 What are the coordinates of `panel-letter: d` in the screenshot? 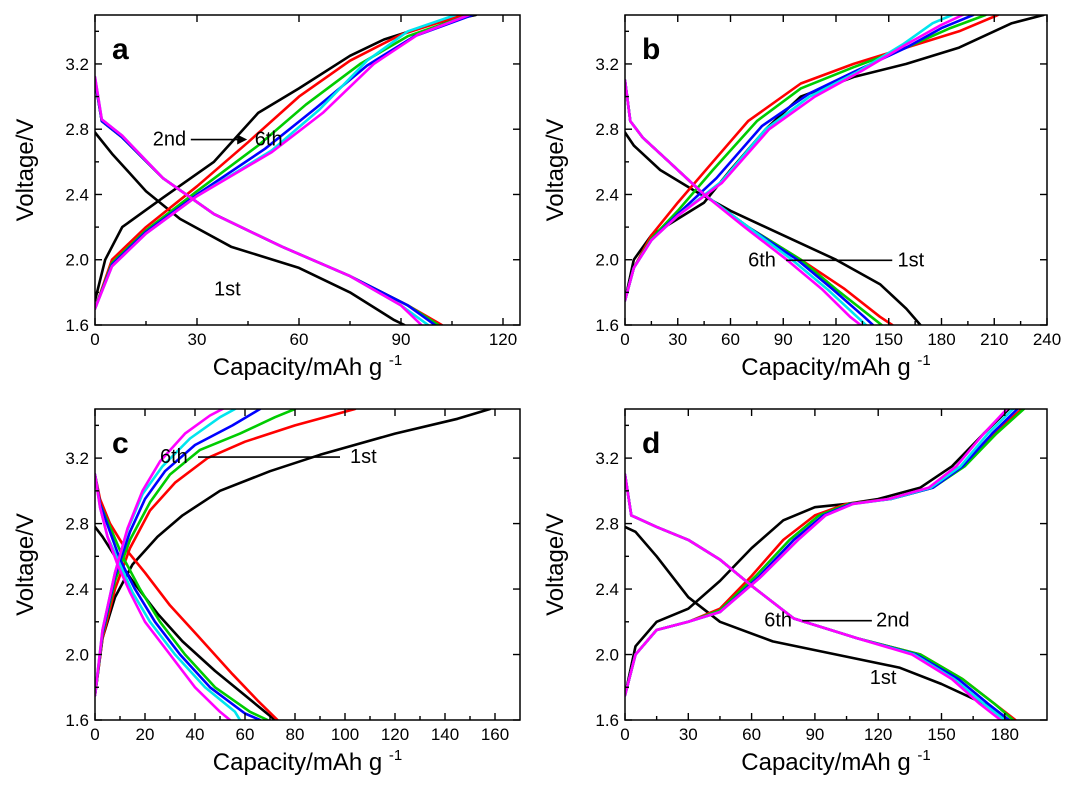 It's located at (651, 443).